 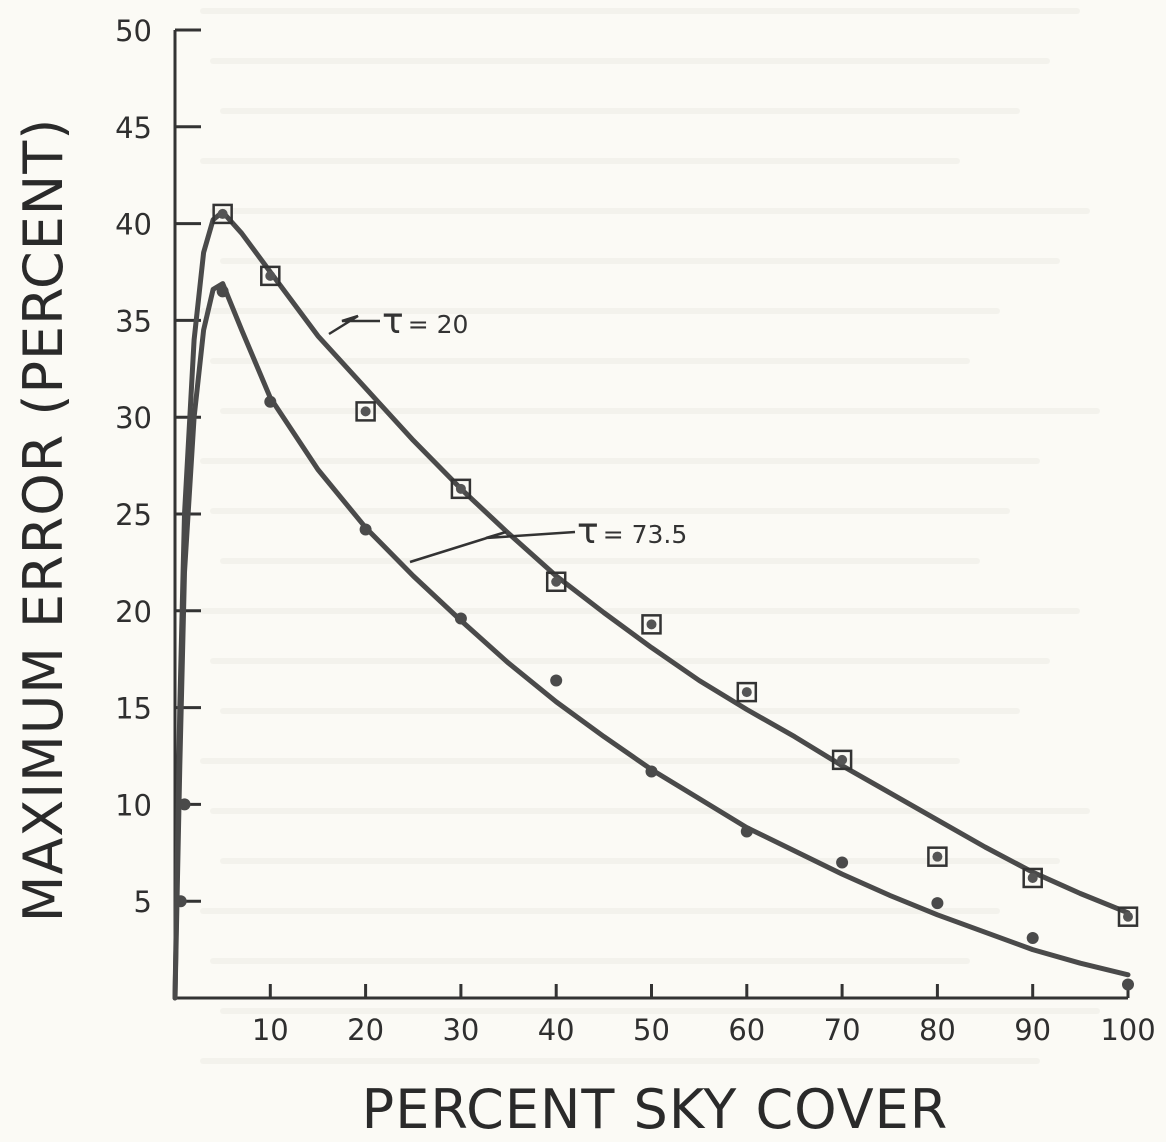 What do you see at coordinates (460, 1030) in the screenshot?
I see `x-tick-label: 30` at bounding box center [460, 1030].